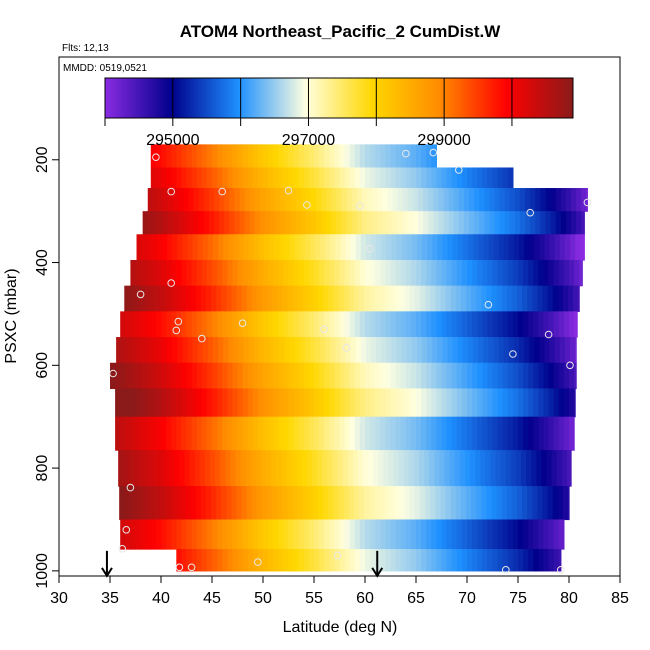  I want to click on dates-label: MMDD: 0519,0521, so click(105, 68).